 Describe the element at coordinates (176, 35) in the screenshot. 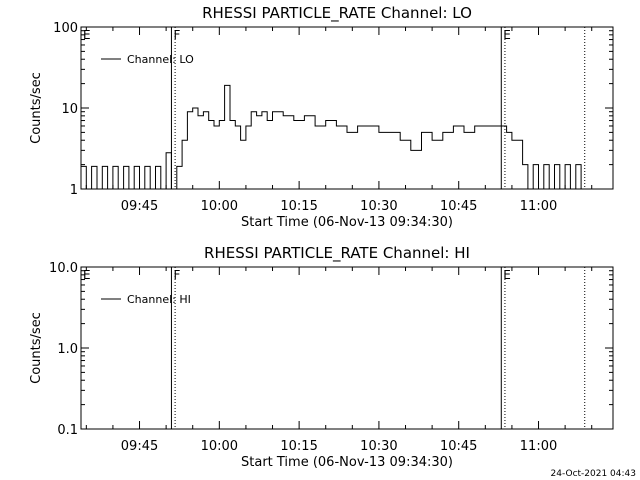

I see `panel-1-flag-label-1: F` at that location.